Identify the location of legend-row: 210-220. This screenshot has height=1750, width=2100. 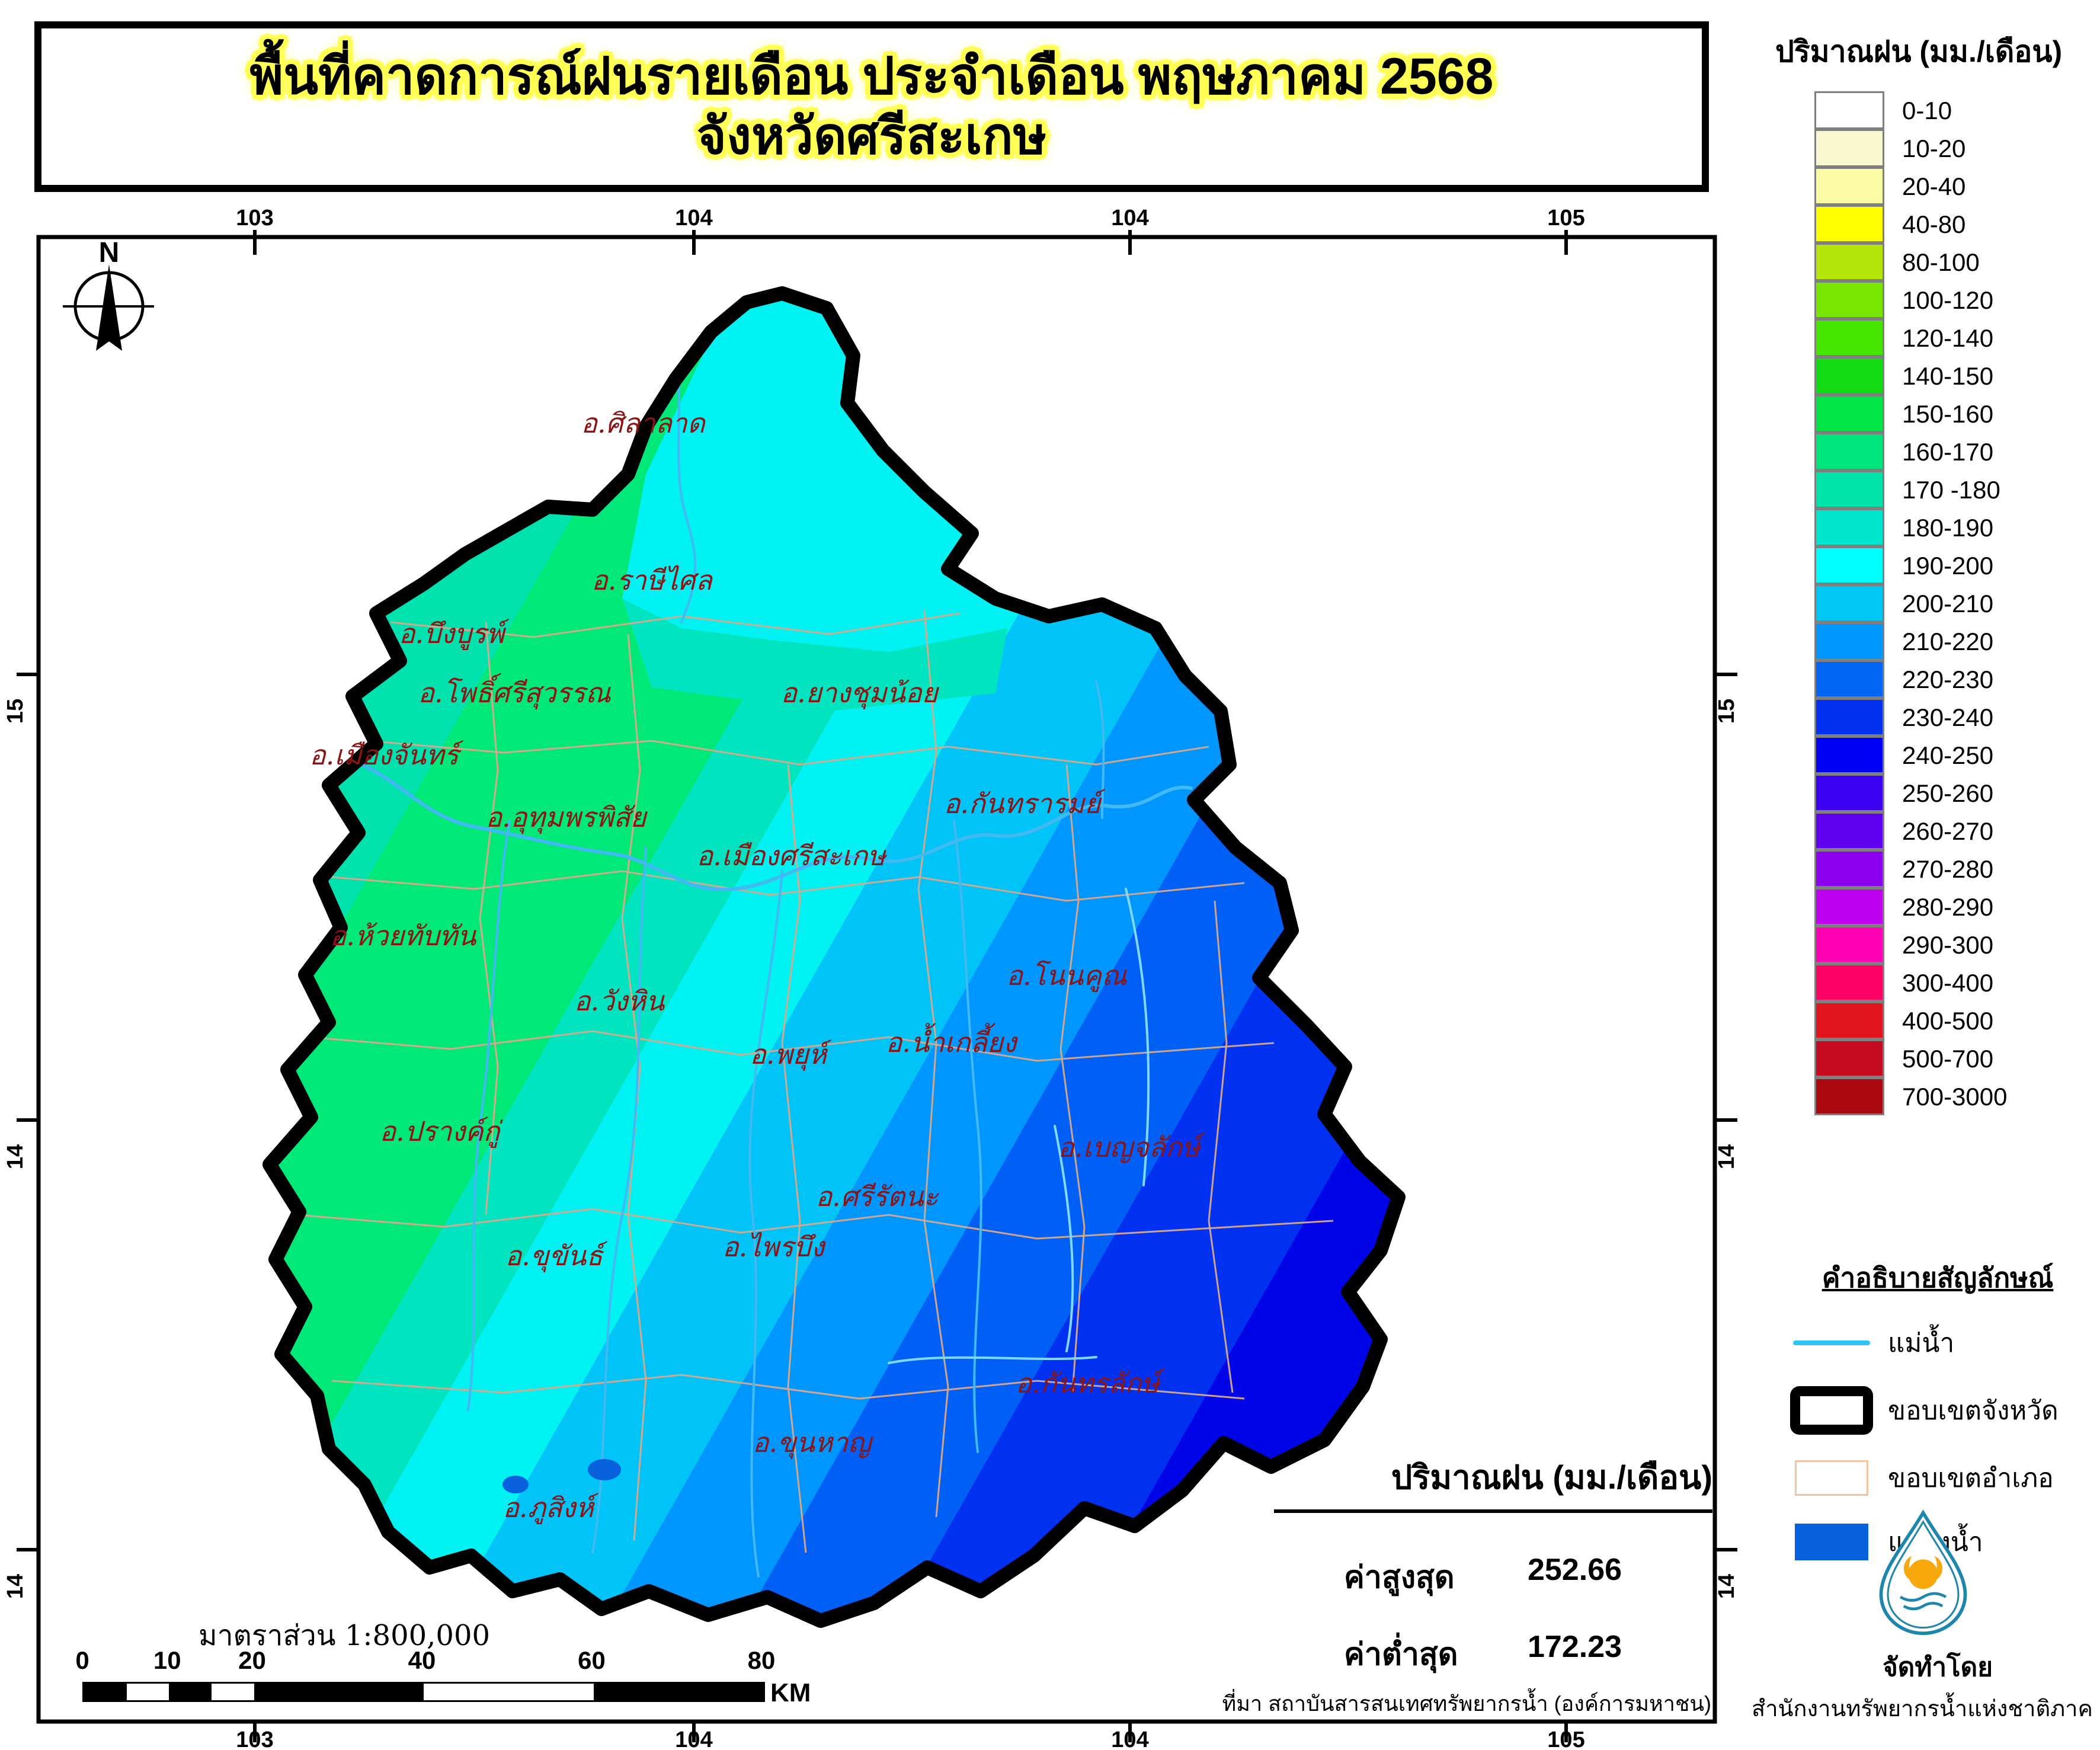
(1937, 641).